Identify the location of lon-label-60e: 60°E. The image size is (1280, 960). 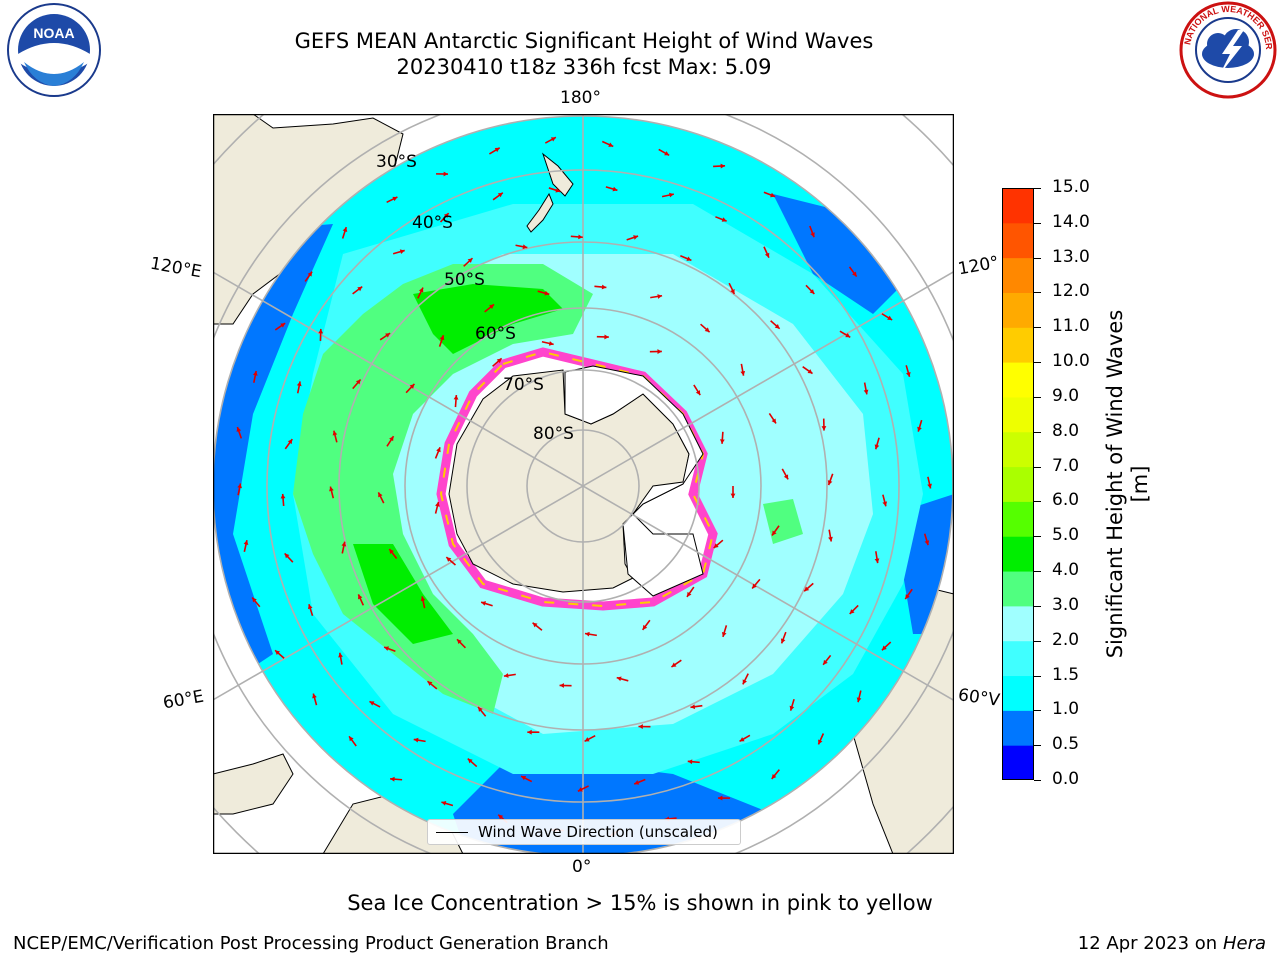
(183, 700).